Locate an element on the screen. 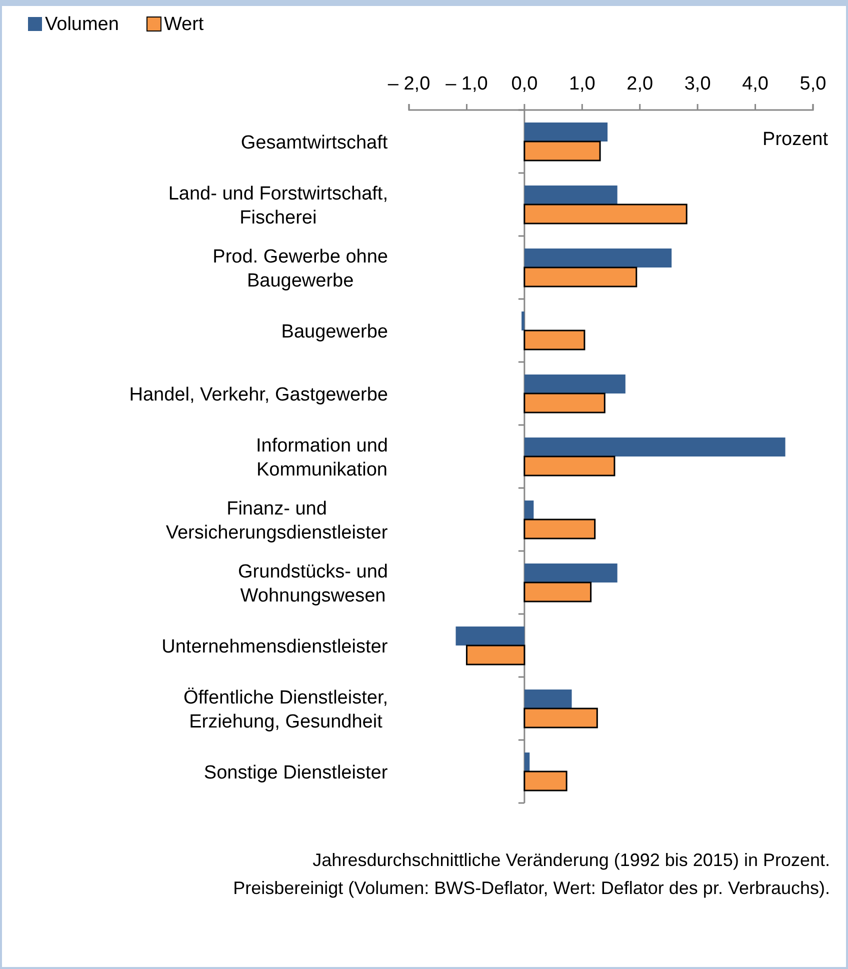 The image size is (848, 969). y-tick-label: Unternehmensdienstleister is located at coordinates (275, 647).